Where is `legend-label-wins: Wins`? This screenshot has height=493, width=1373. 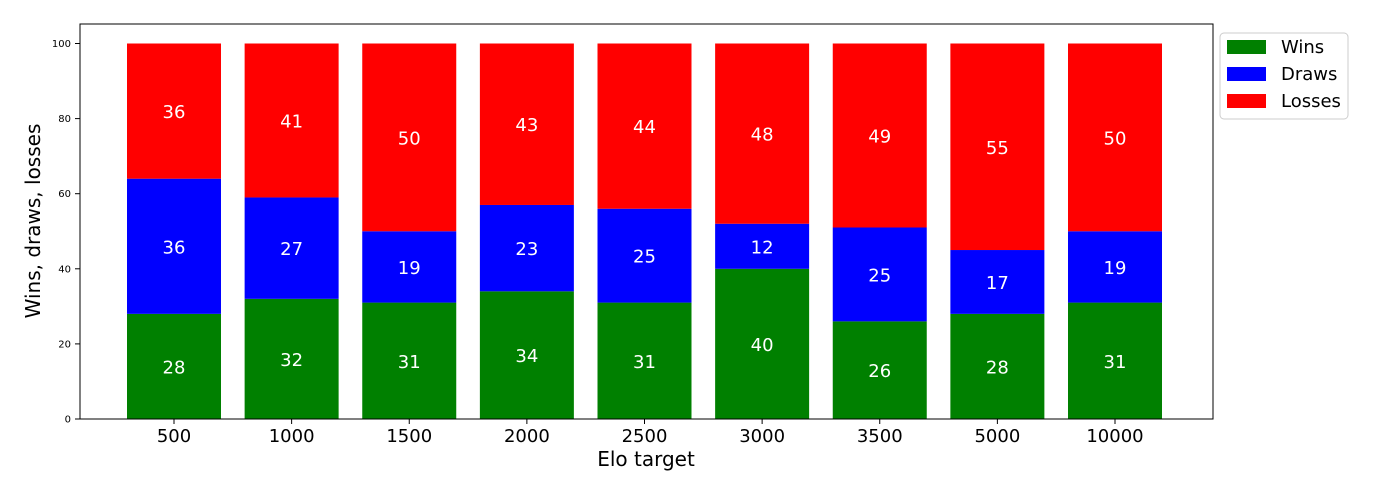
legend-label-wins: Wins is located at coordinates (1302, 47).